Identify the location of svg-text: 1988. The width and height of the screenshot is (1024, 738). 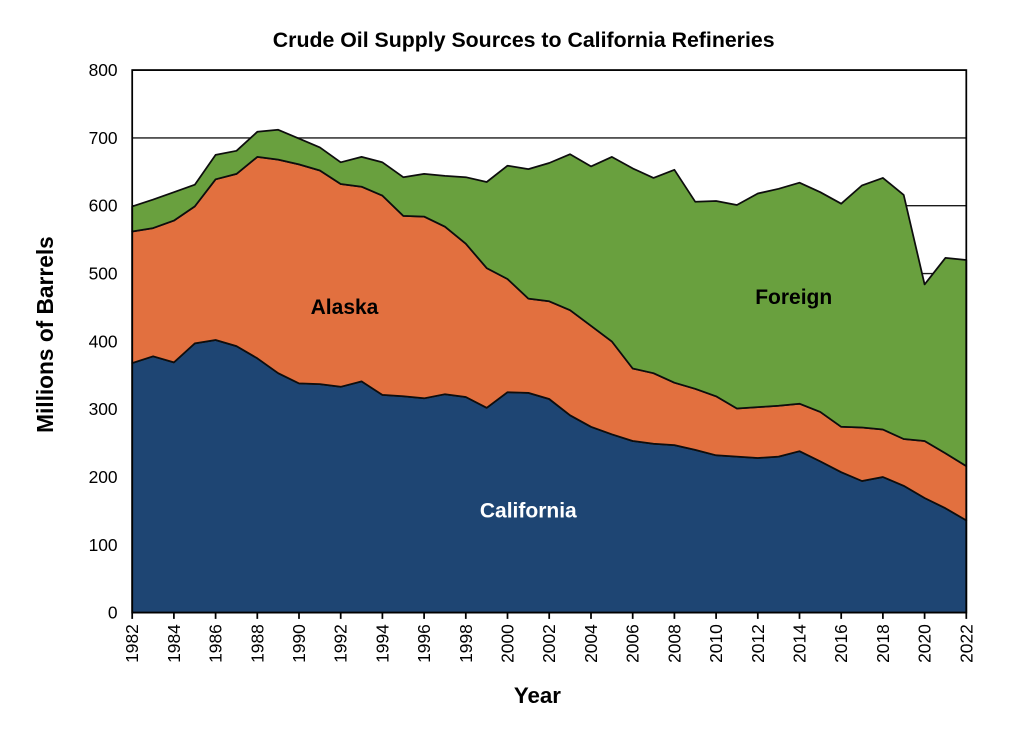
(257, 643).